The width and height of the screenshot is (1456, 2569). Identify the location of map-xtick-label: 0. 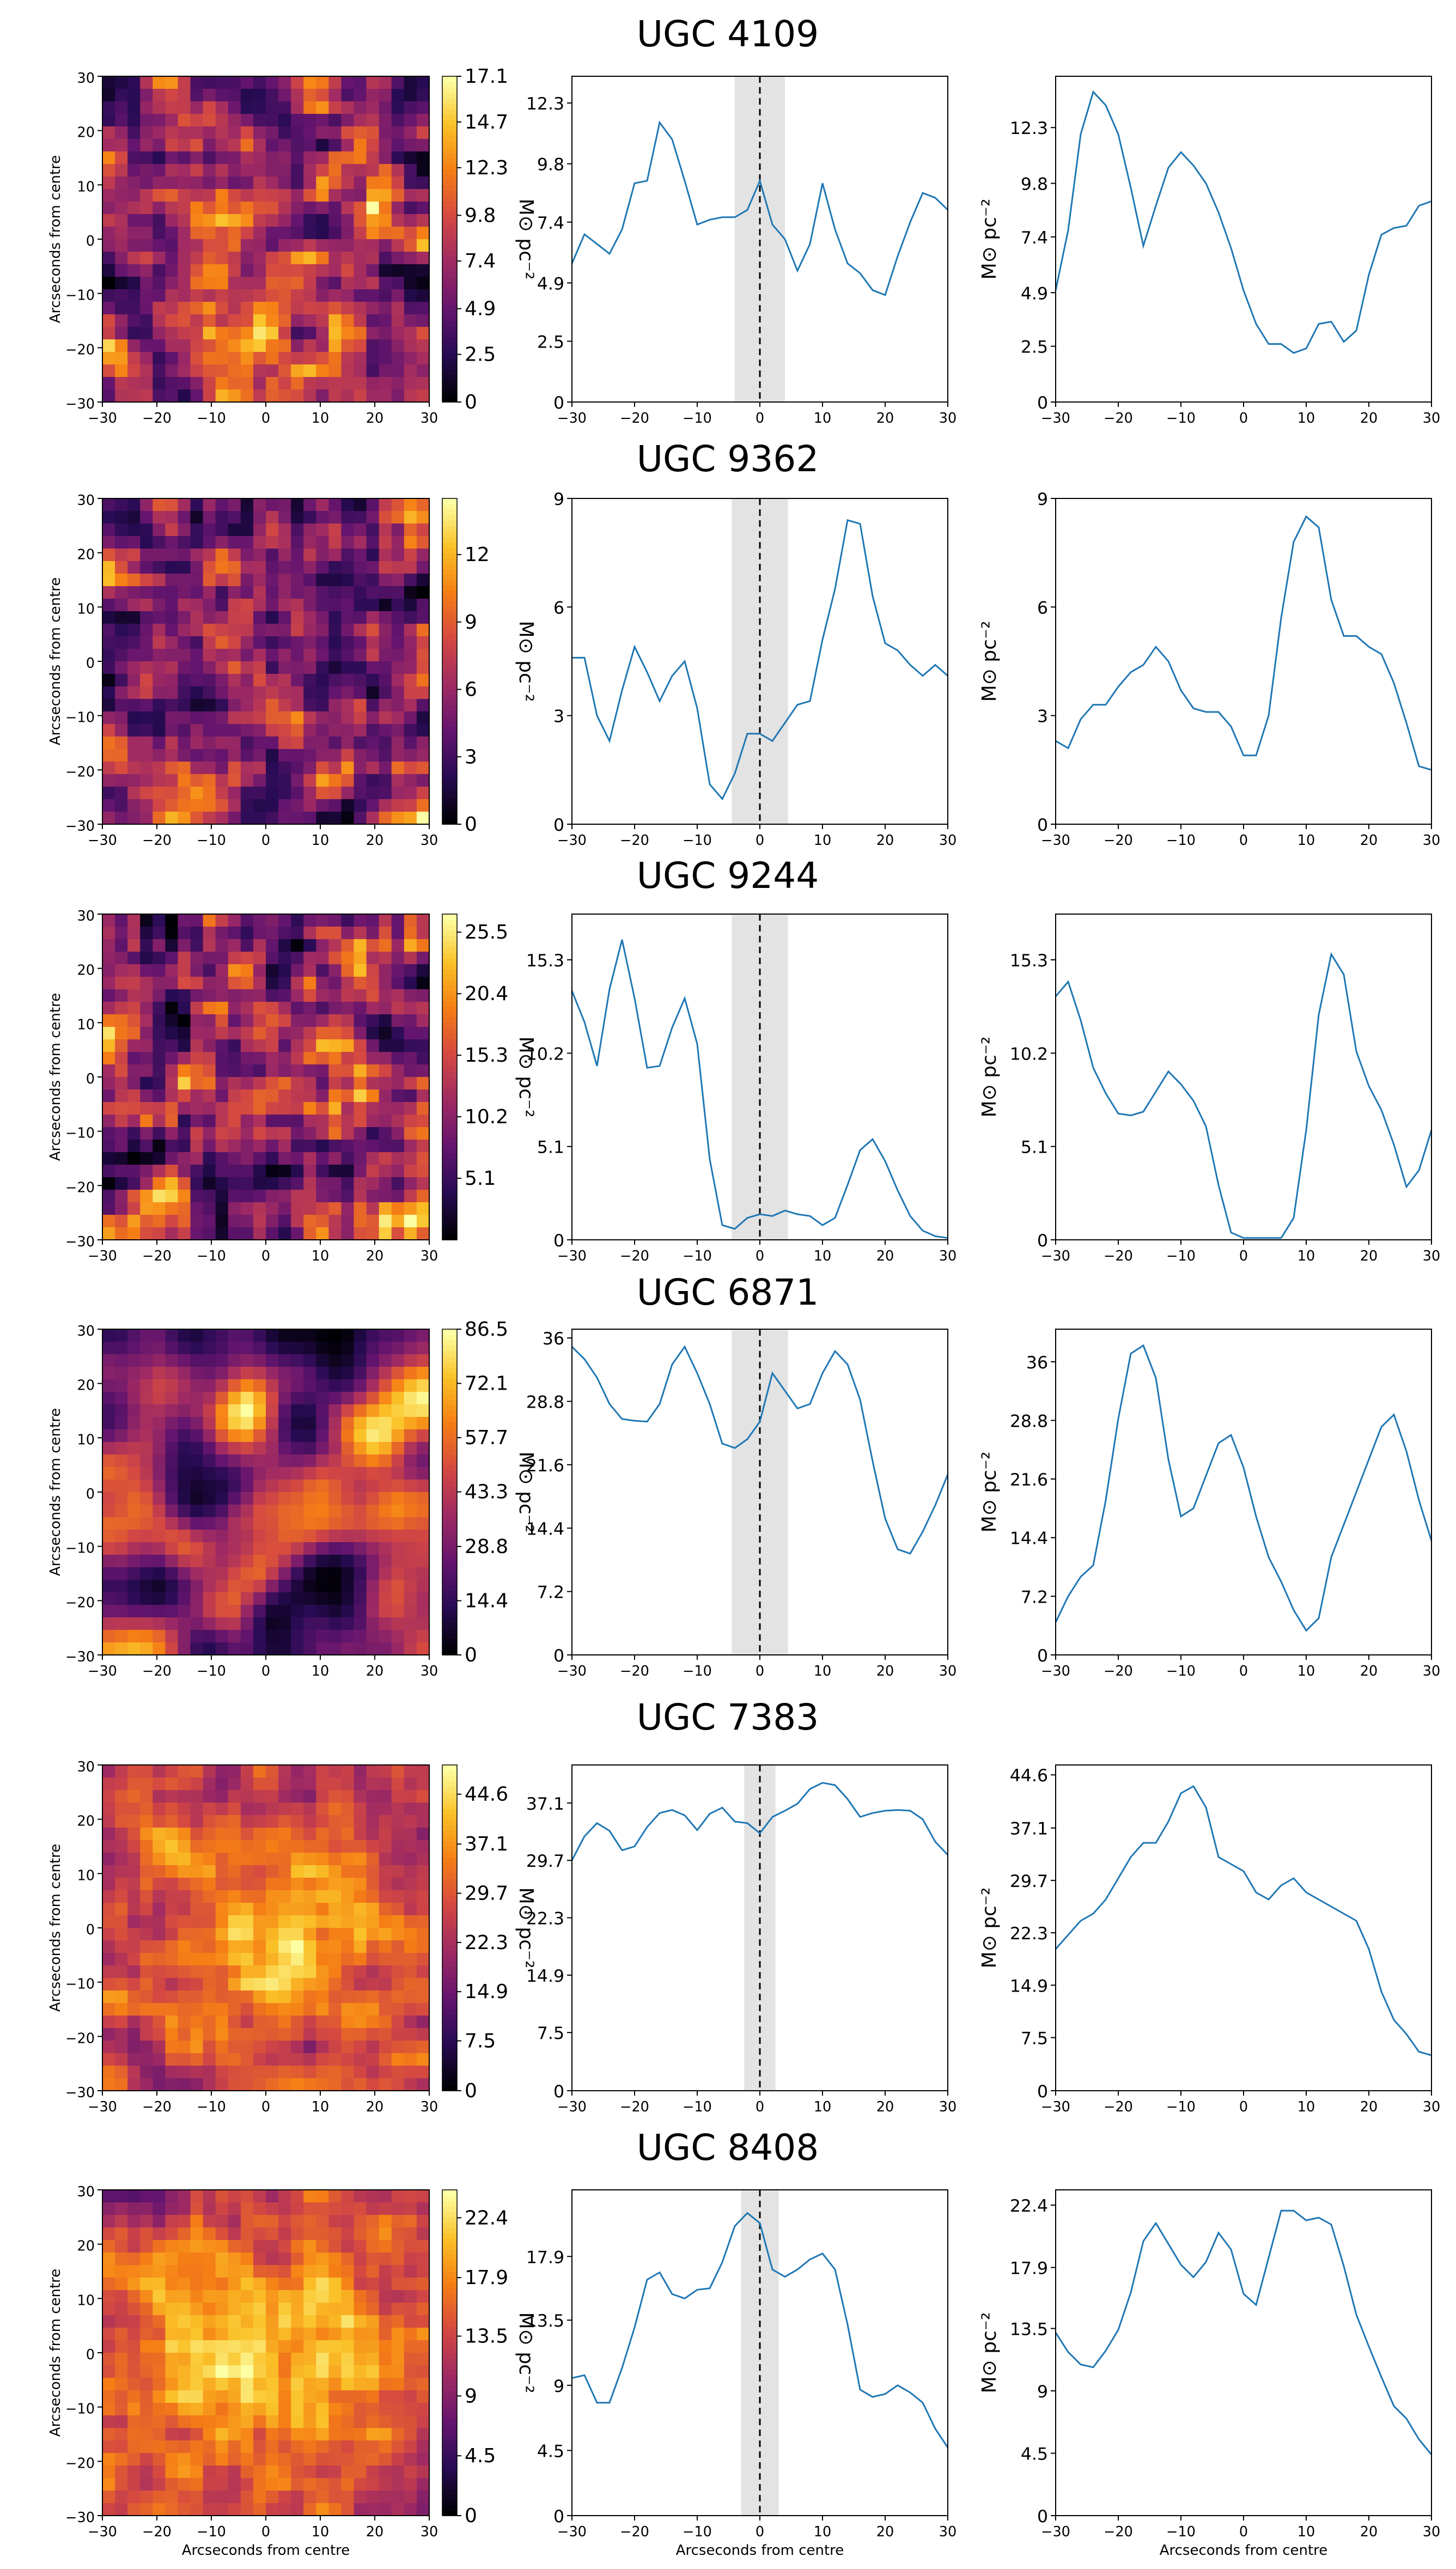
(265, 419).